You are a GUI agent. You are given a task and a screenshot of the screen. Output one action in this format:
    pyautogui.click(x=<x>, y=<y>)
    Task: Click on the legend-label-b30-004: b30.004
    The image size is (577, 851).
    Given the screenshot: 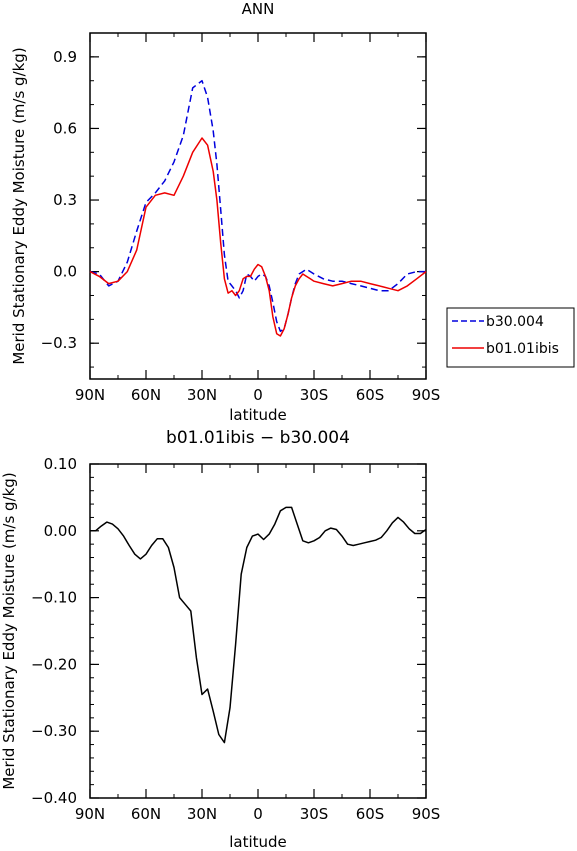 What is the action you would take?
    pyautogui.click(x=515, y=322)
    